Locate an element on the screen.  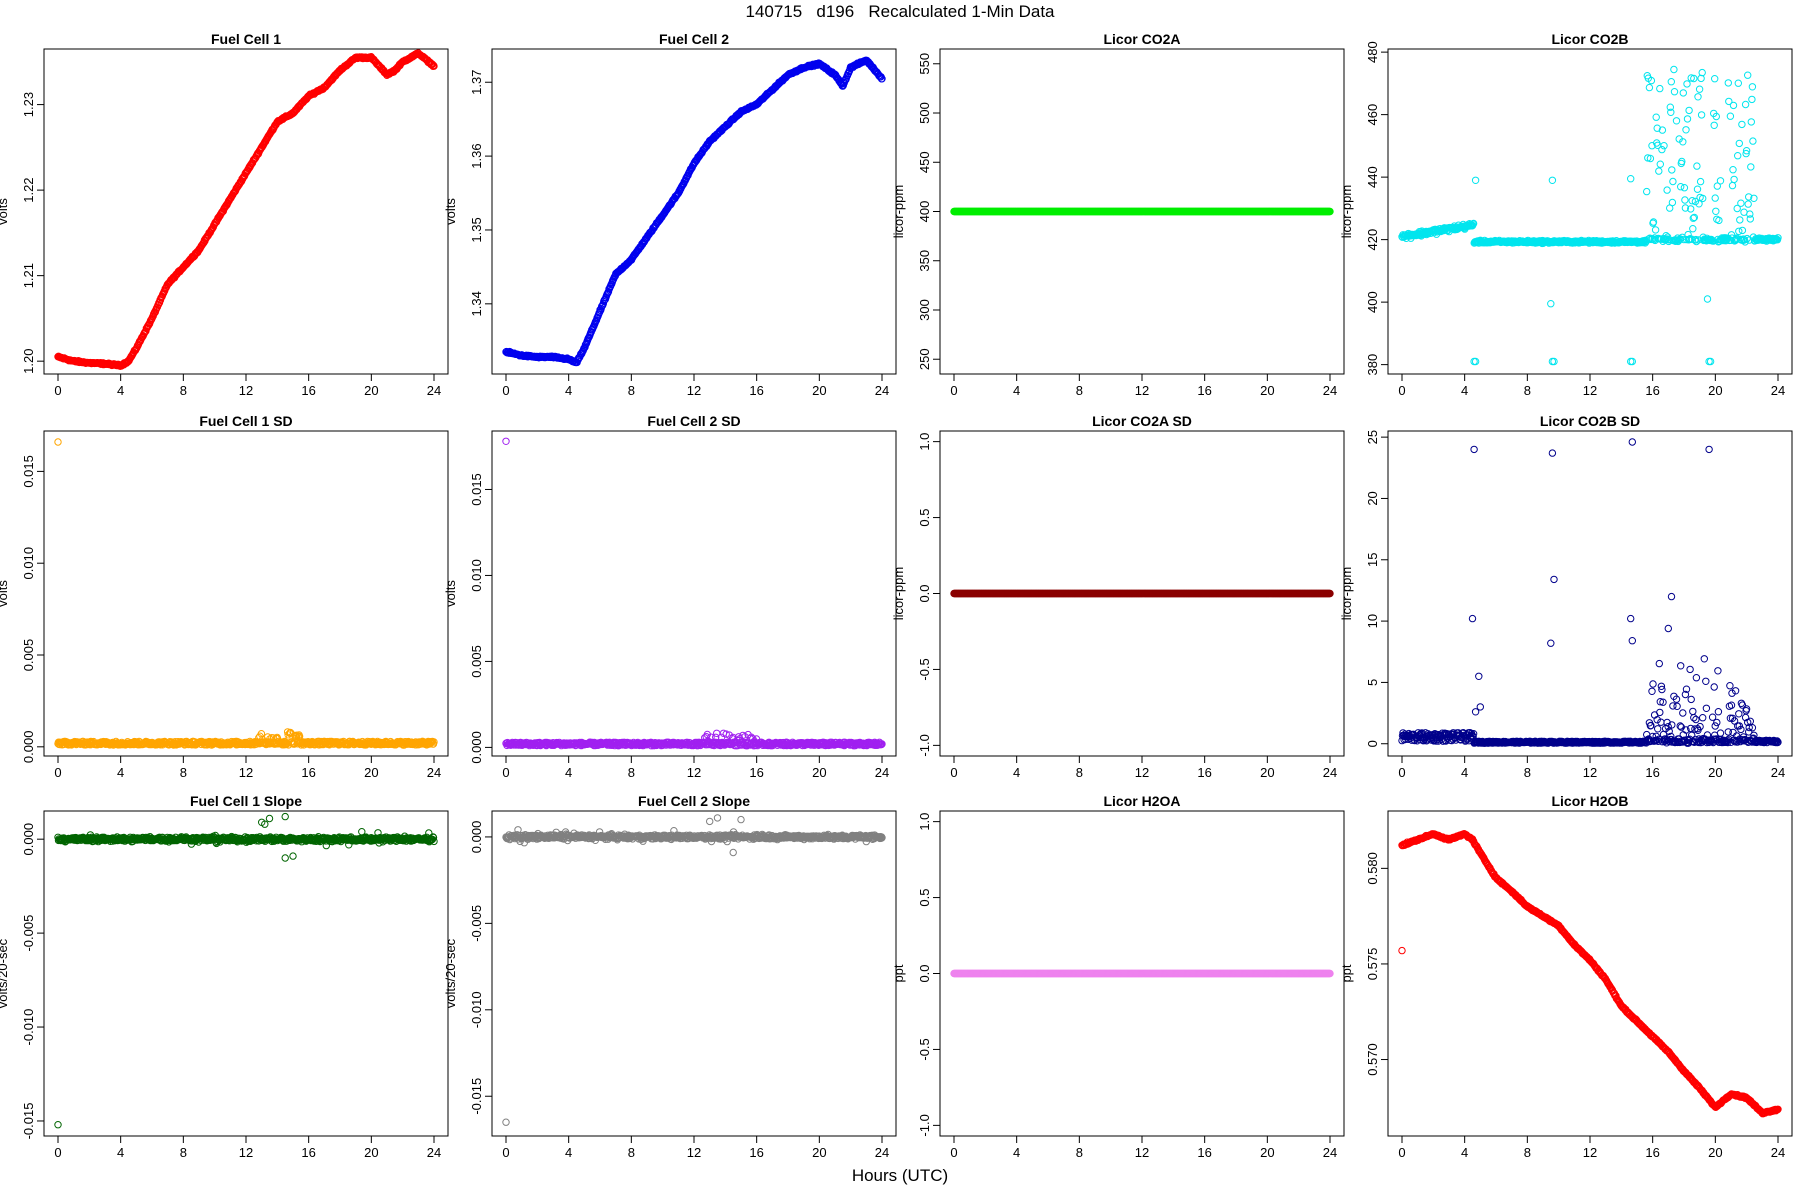
y-tick-label: 460 is located at coordinates (1372, 115).